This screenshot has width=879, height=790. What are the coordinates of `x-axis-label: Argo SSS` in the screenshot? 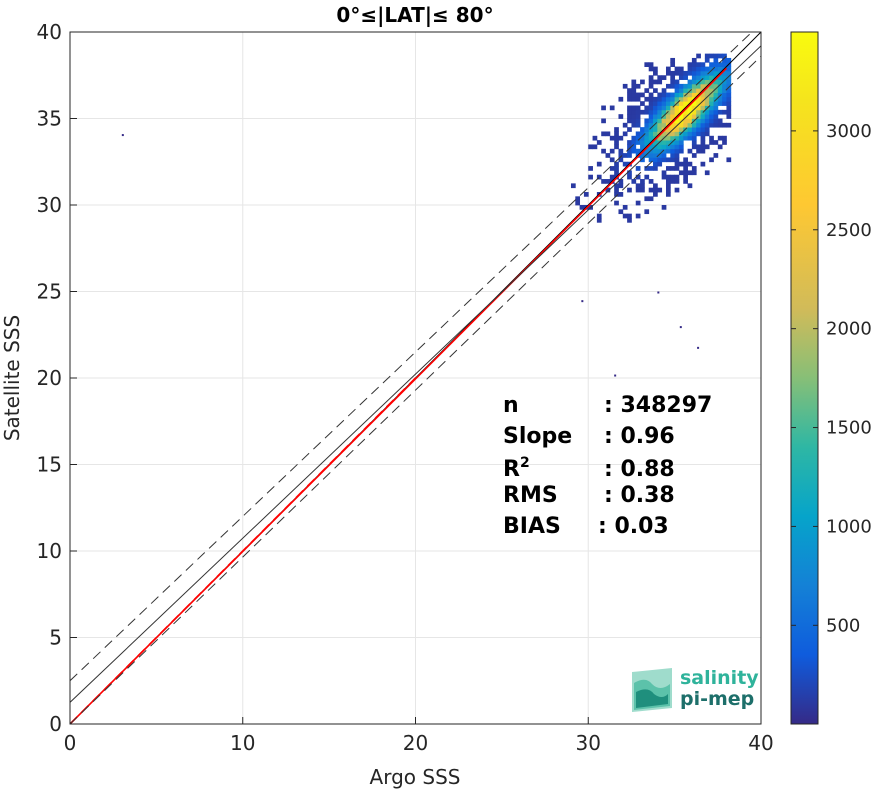 It's located at (415, 777).